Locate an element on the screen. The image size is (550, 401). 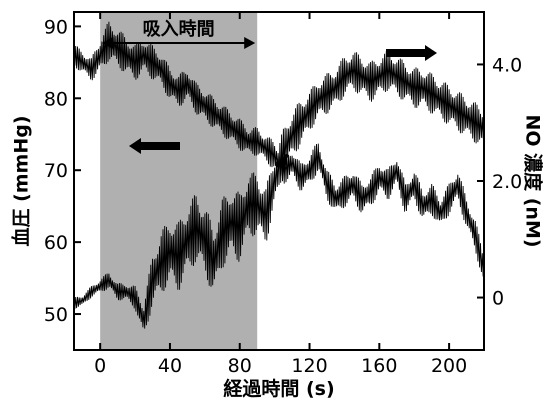
x-tick-label: 200 is located at coordinates (449, 366).